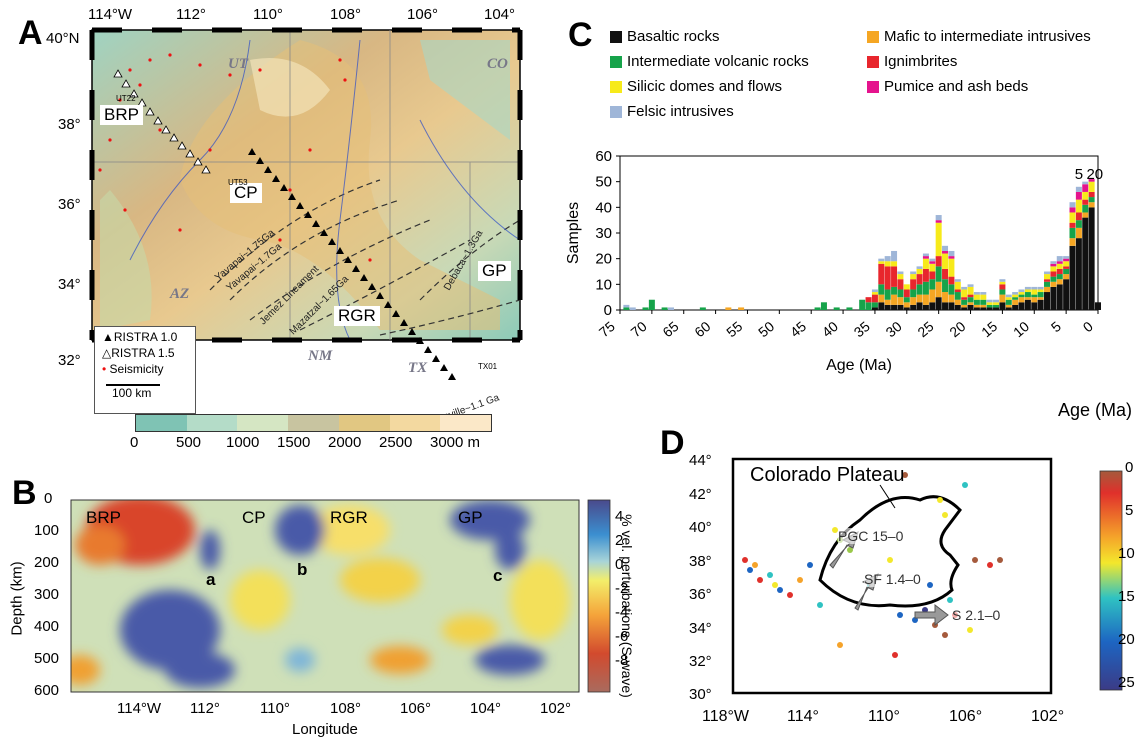 Image resolution: width=1139 pixels, height=743 pixels. Describe the element at coordinates (925, 329) in the screenshot. I see `x-tick-label: 25` at that location.